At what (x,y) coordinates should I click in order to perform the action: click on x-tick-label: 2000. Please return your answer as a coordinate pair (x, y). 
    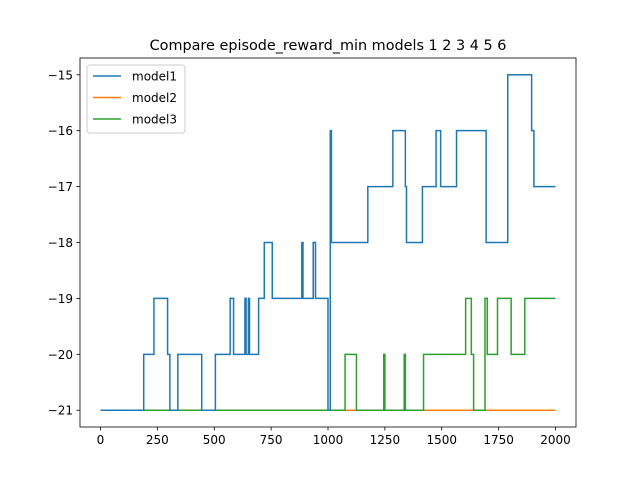
    Looking at the image, I should click on (555, 440).